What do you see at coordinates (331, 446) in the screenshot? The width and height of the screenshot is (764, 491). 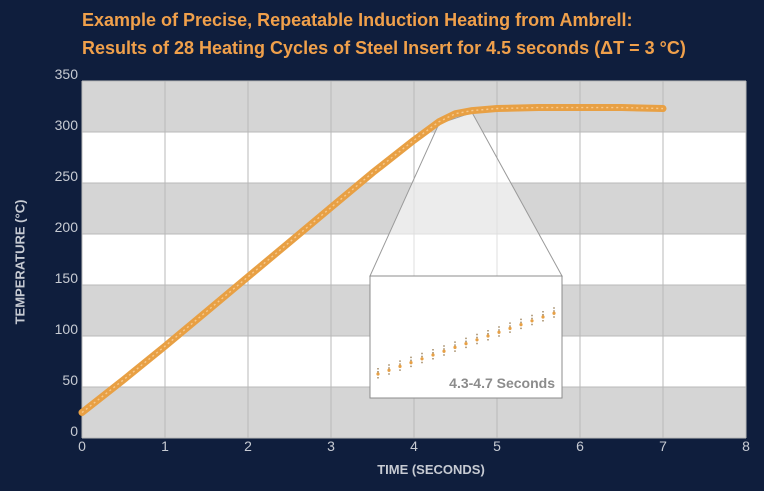 I see `x-tick-label: 3` at bounding box center [331, 446].